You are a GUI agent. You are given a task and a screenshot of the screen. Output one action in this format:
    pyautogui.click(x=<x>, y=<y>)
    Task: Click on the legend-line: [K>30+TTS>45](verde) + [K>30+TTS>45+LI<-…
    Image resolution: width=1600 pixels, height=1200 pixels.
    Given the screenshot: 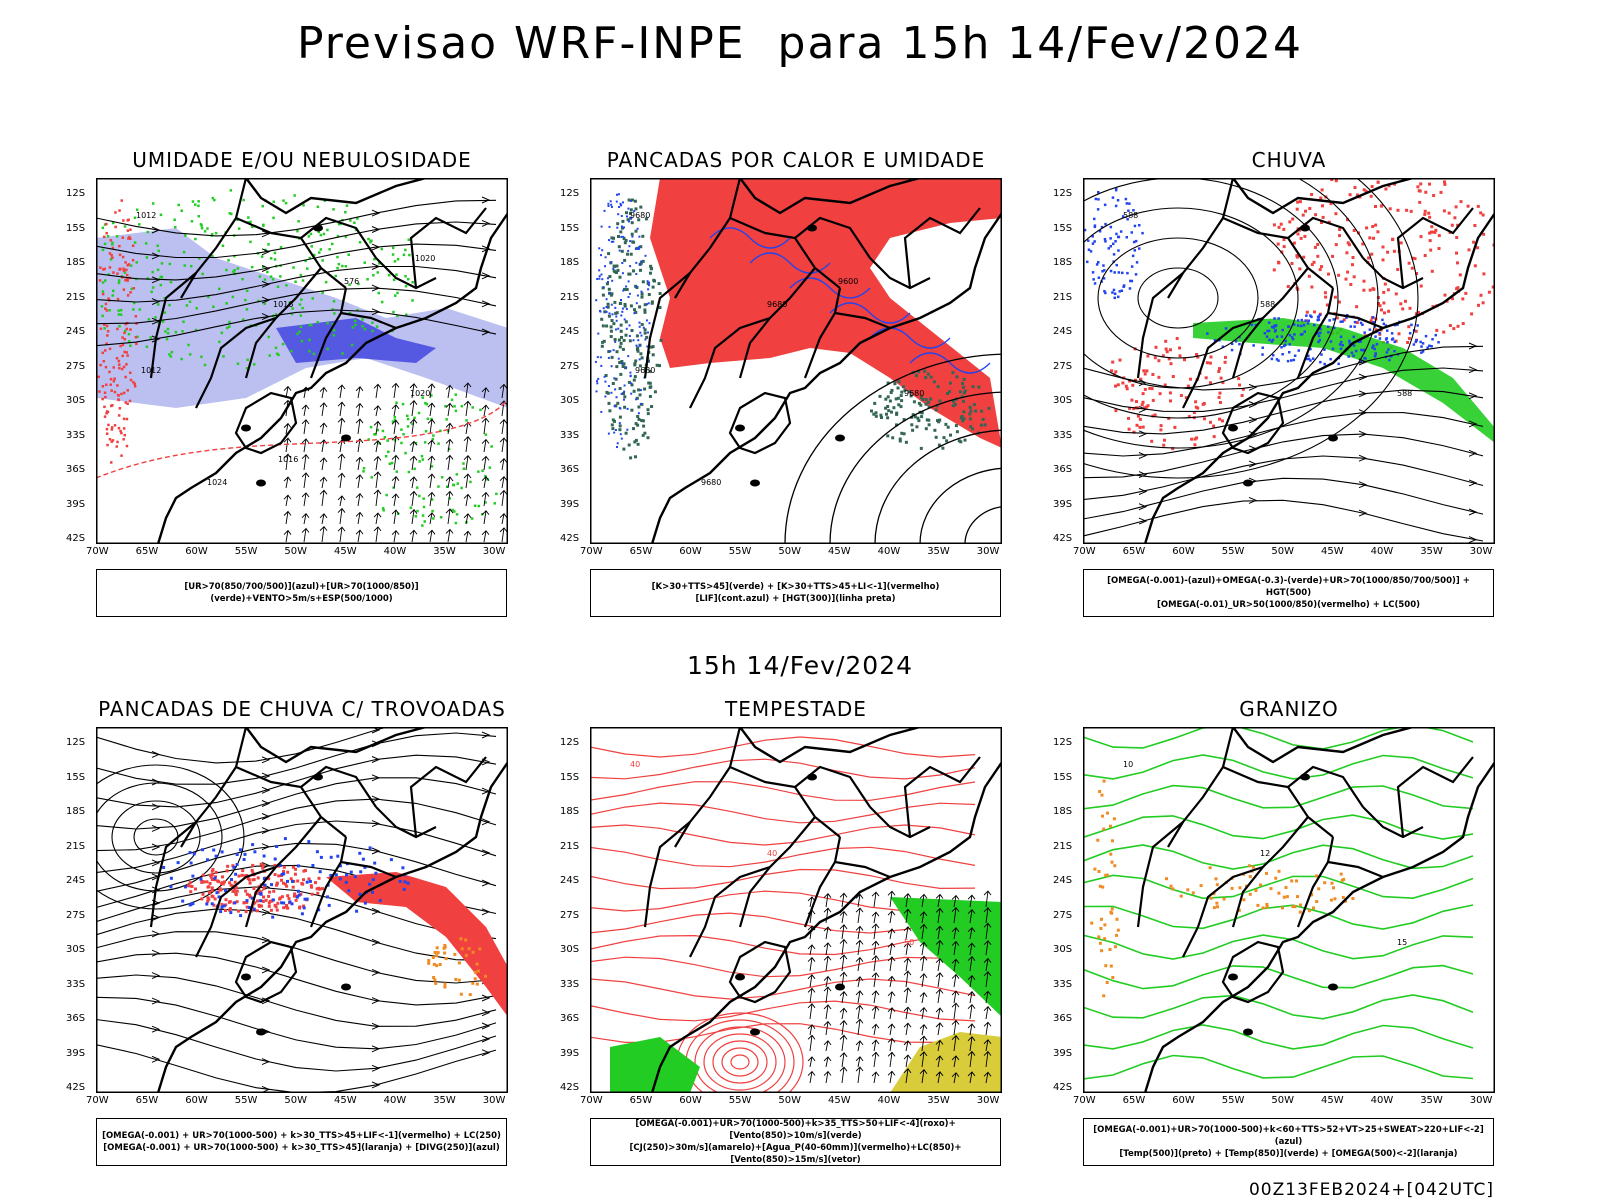 What is the action you would take?
    pyautogui.click(x=795, y=587)
    